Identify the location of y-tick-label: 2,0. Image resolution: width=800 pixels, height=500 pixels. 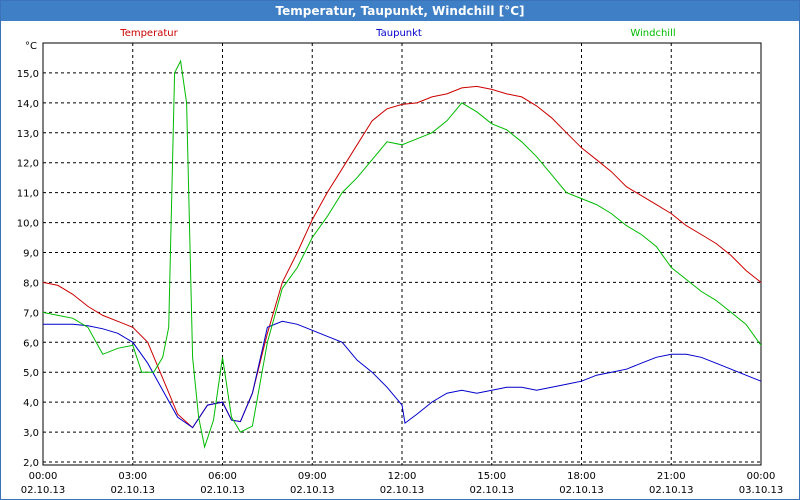
(31, 463).